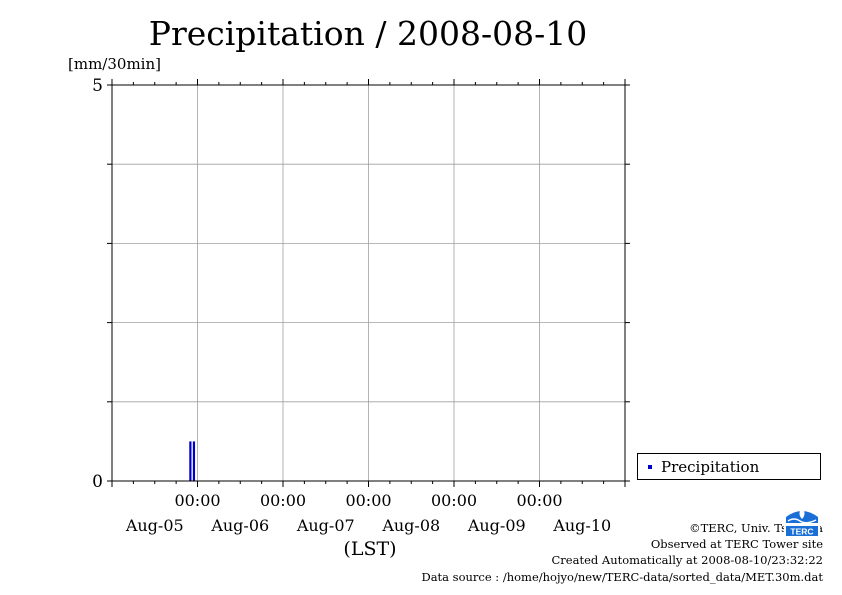 This screenshot has height=595, width=842. Describe the element at coordinates (736, 544) in the screenshot. I see `site-text: Observed at TERC Tower site` at that location.